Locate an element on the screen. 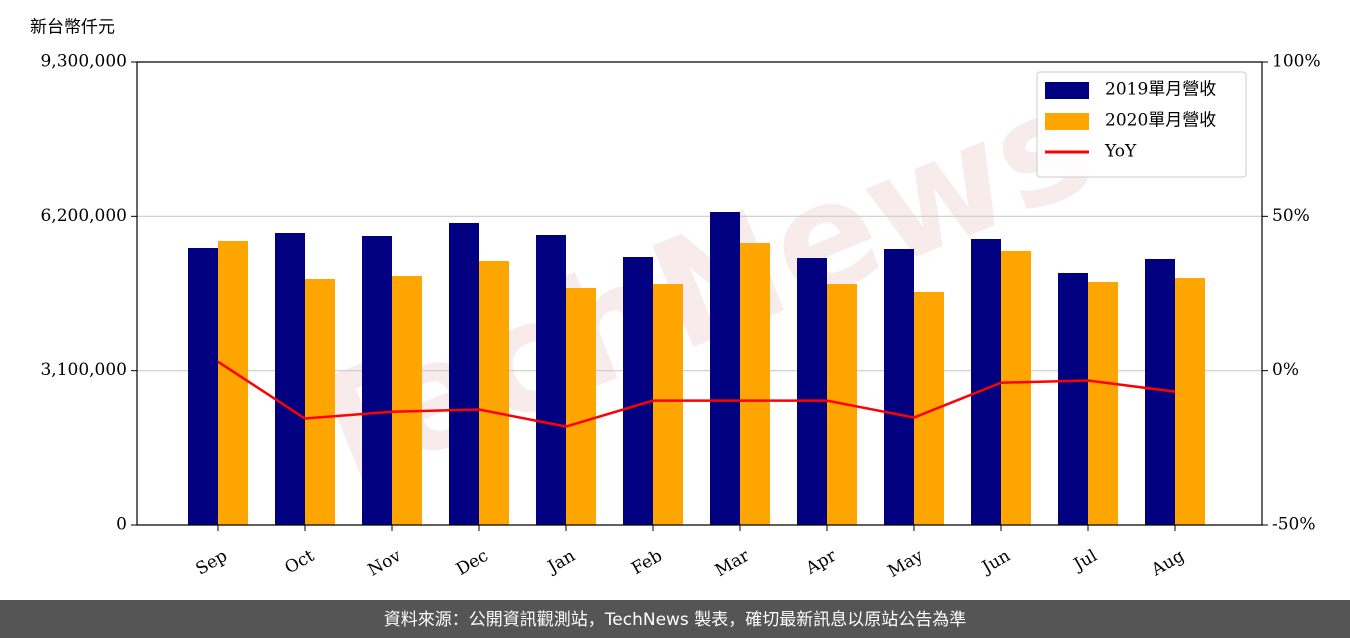 This screenshot has height=638, width=1350. footer: 資料來源：公開資訊觀測站，TechNews 製表，確切最新訊息以原站公告為準 is located at coordinates (675, 620).